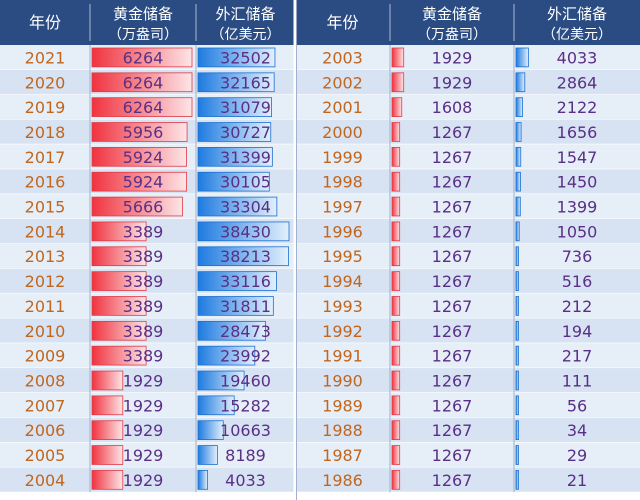 This screenshot has width=640, height=500. Describe the element at coordinates (45, 182) in the screenshot. I see `year-label: 2016` at that location.